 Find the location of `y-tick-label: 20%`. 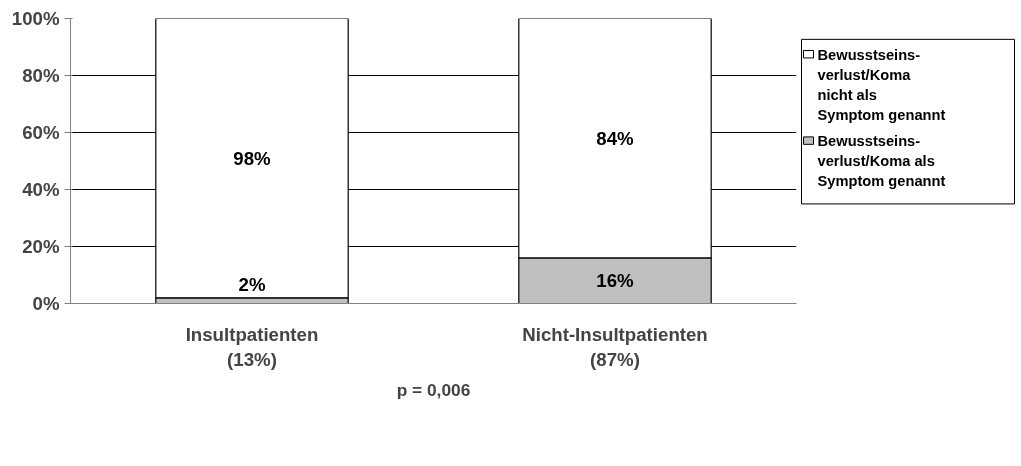

y-tick-label: 20% is located at coordinates (41, 246).